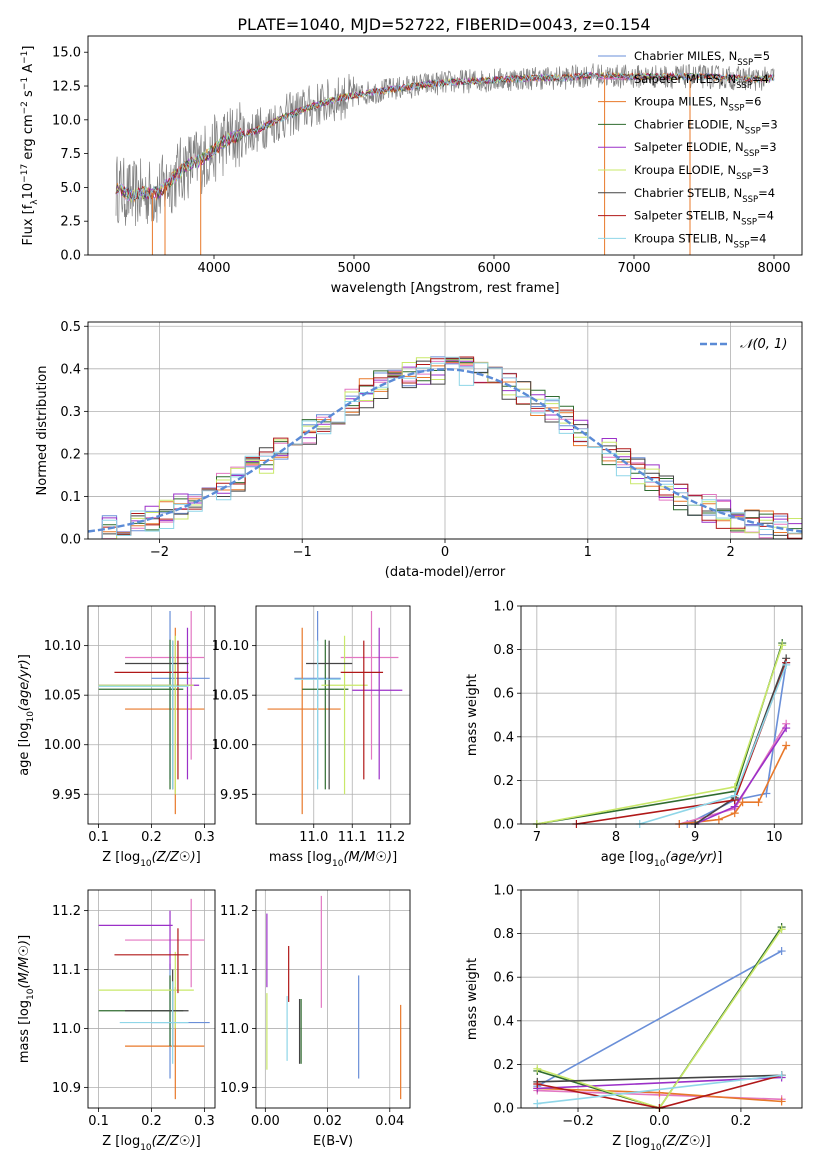  I want to click on x-axis-label: mass [log10(M/M☉)], so click(333, 859).